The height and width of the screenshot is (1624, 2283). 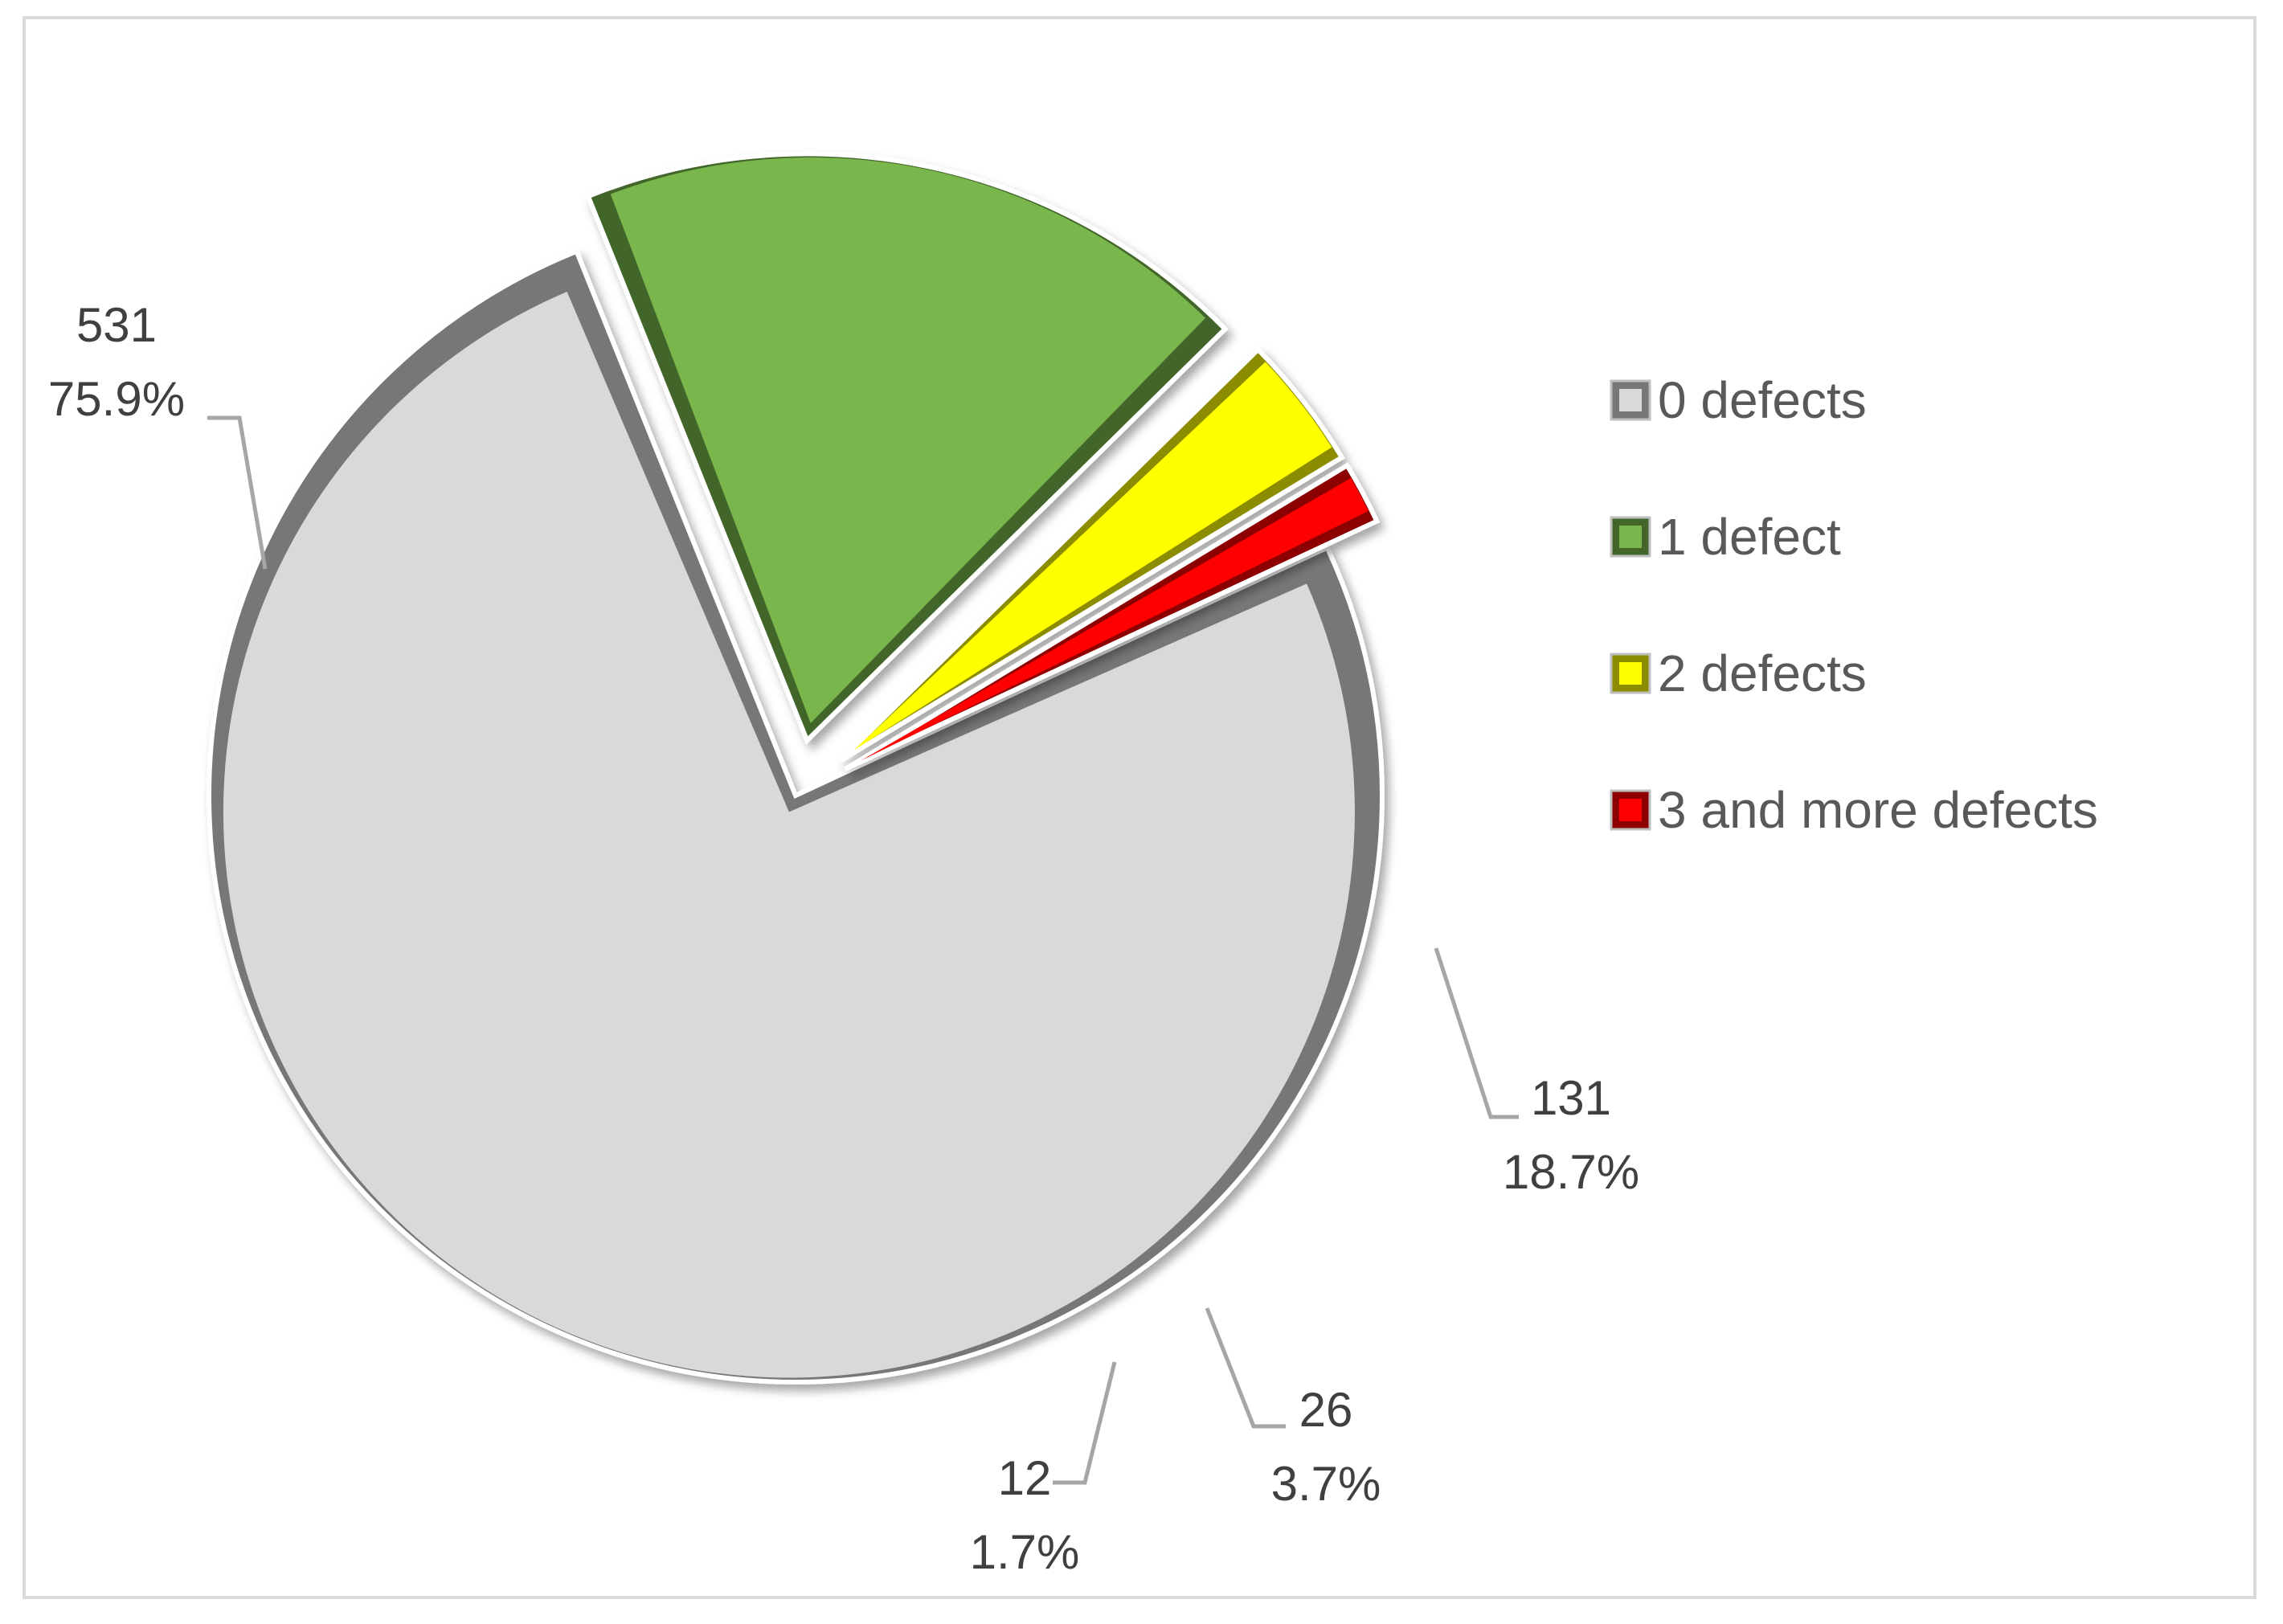 I want to click on legend-swatch-face-3-and-more-defects, so click(x=1630, y=810).